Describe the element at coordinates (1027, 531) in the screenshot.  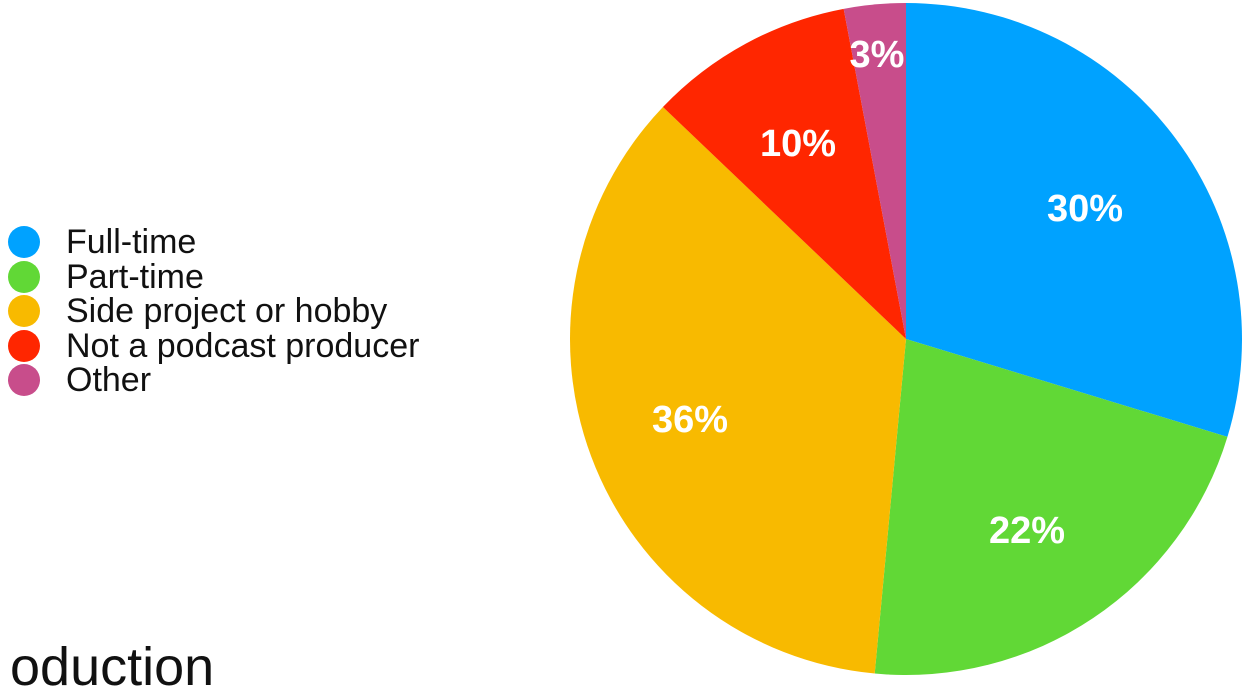
I see `slice-percent-label: 22%` at that location.